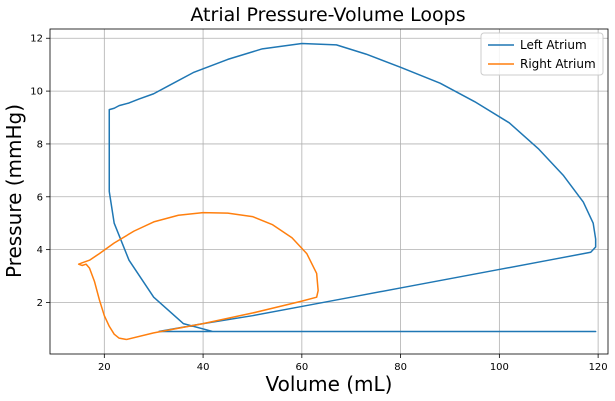  What do you see at coordinates (400, 367) in the screenshot?
I see `x-tick-label-80: 80` at bounding box center [400, 367].